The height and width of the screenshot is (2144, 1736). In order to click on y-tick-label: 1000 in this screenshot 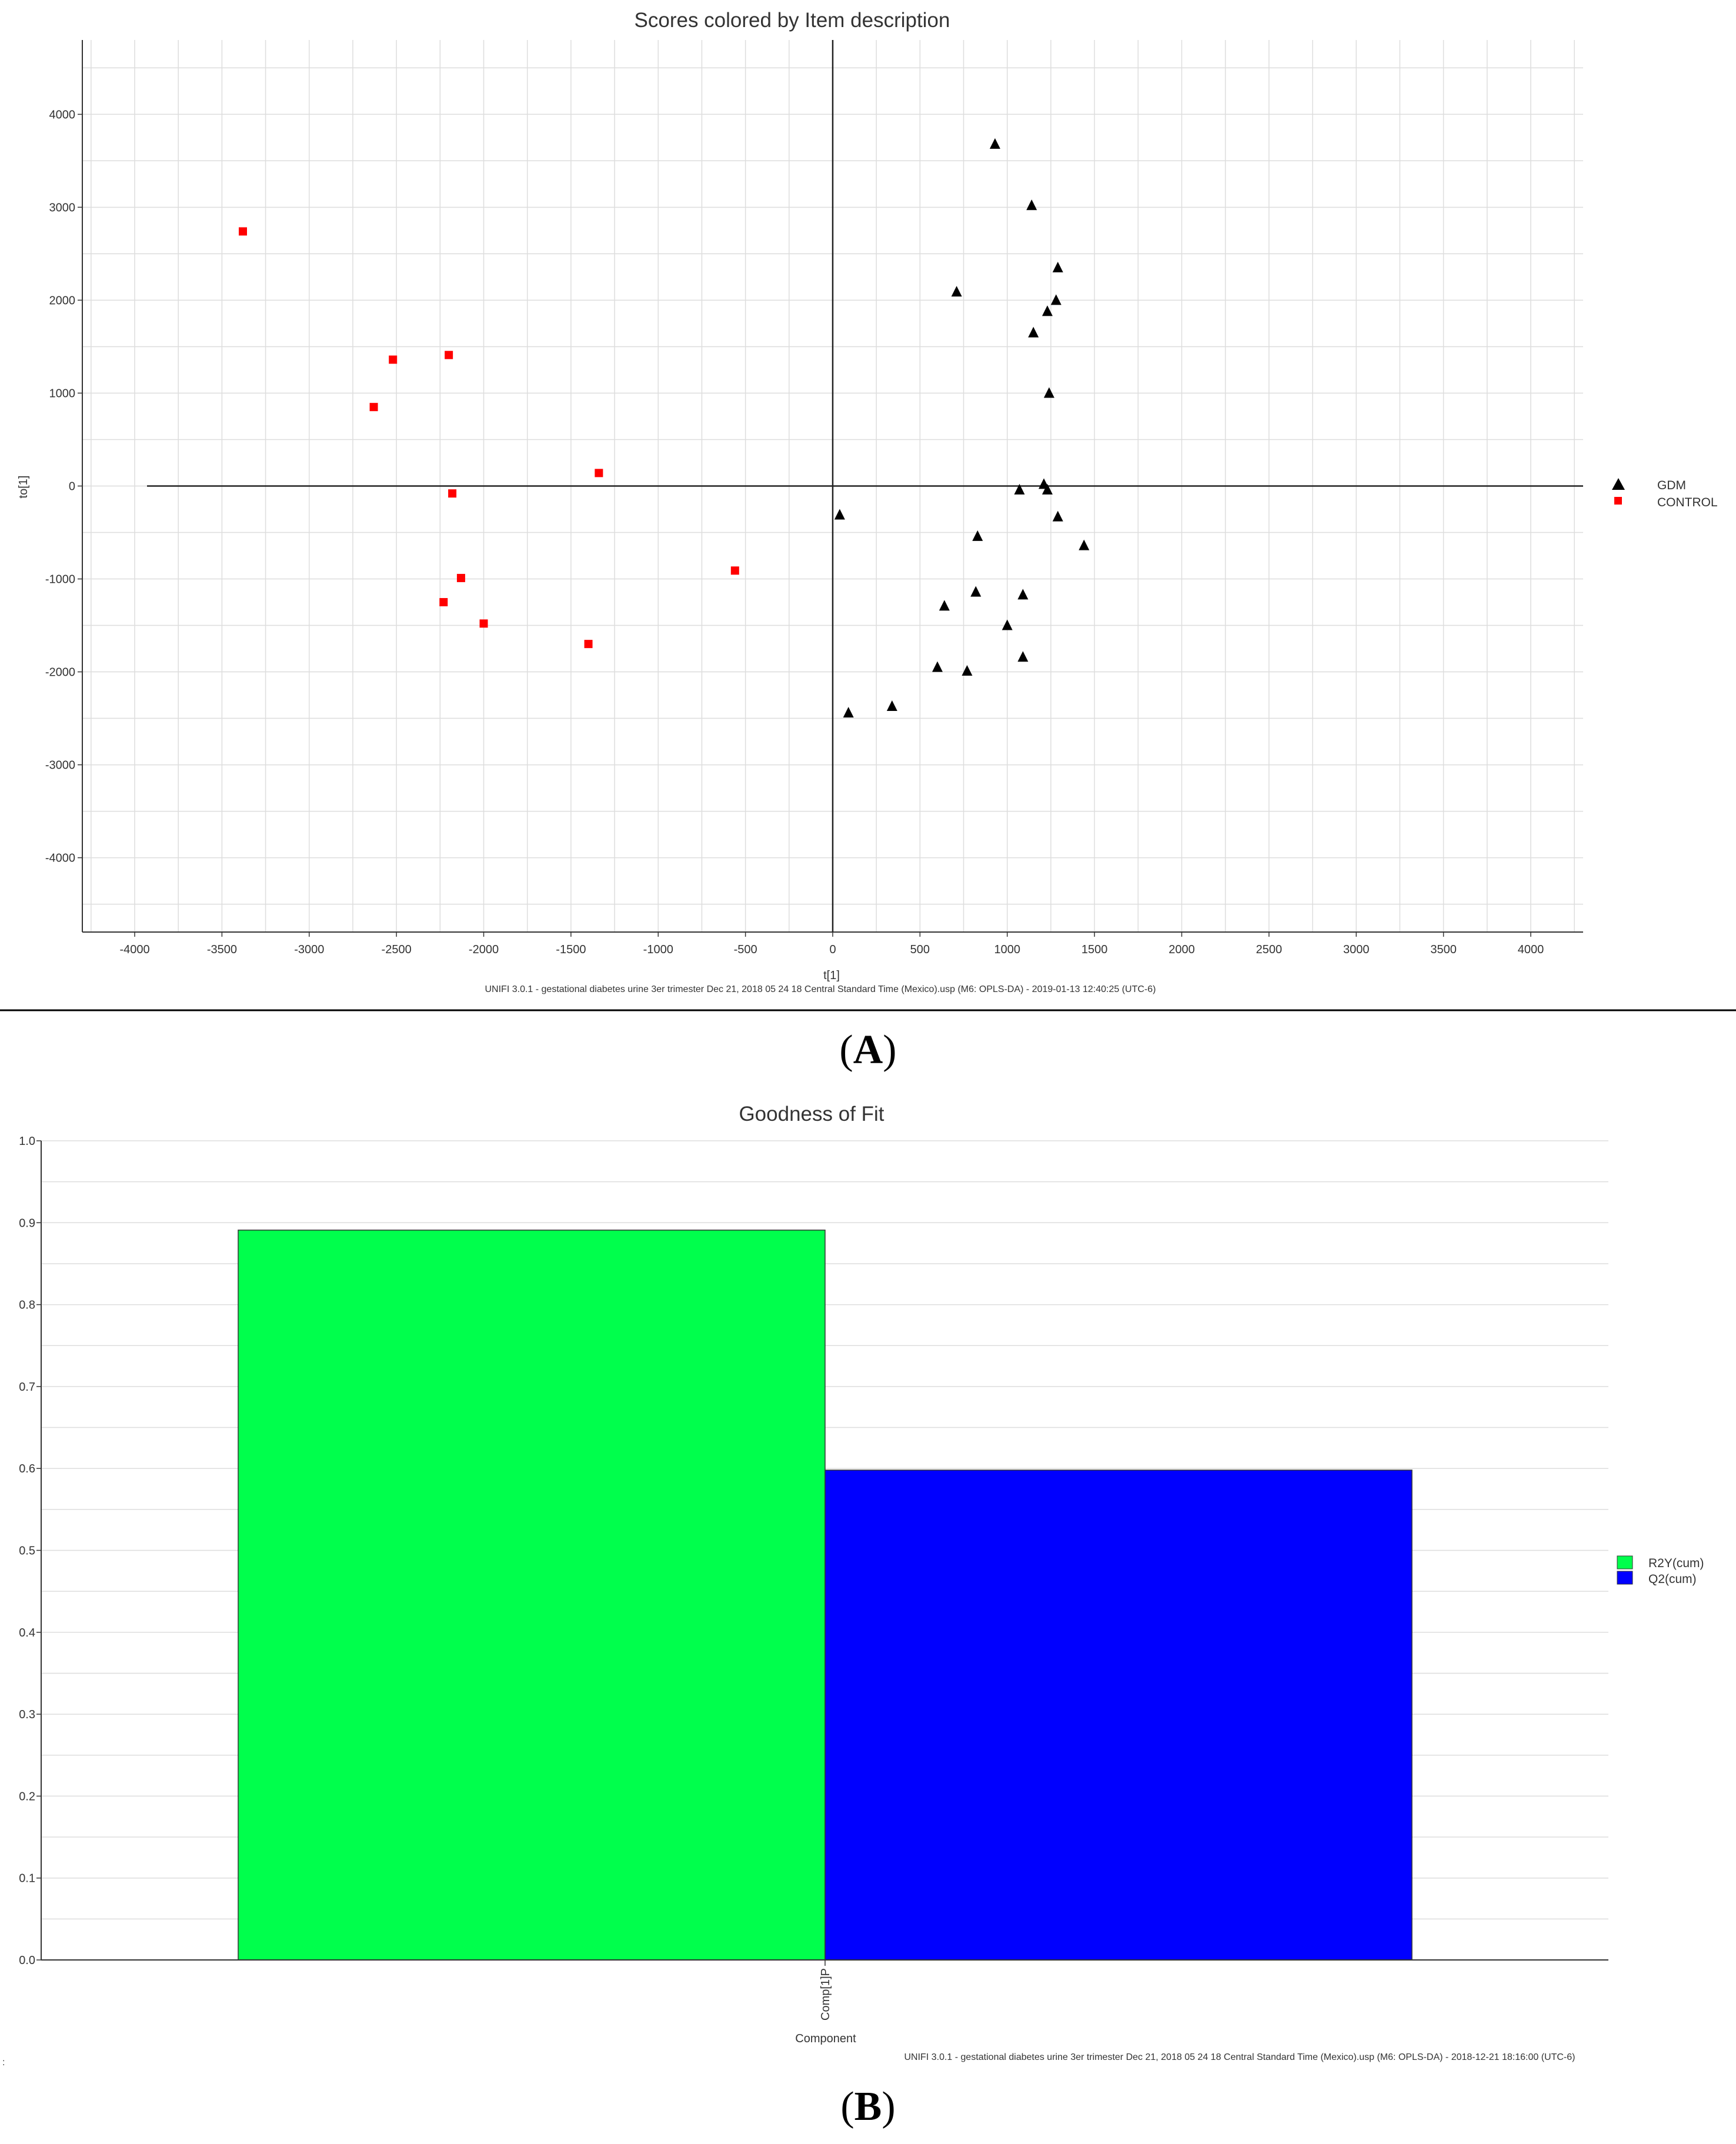, I will do `click(62, 394)`.